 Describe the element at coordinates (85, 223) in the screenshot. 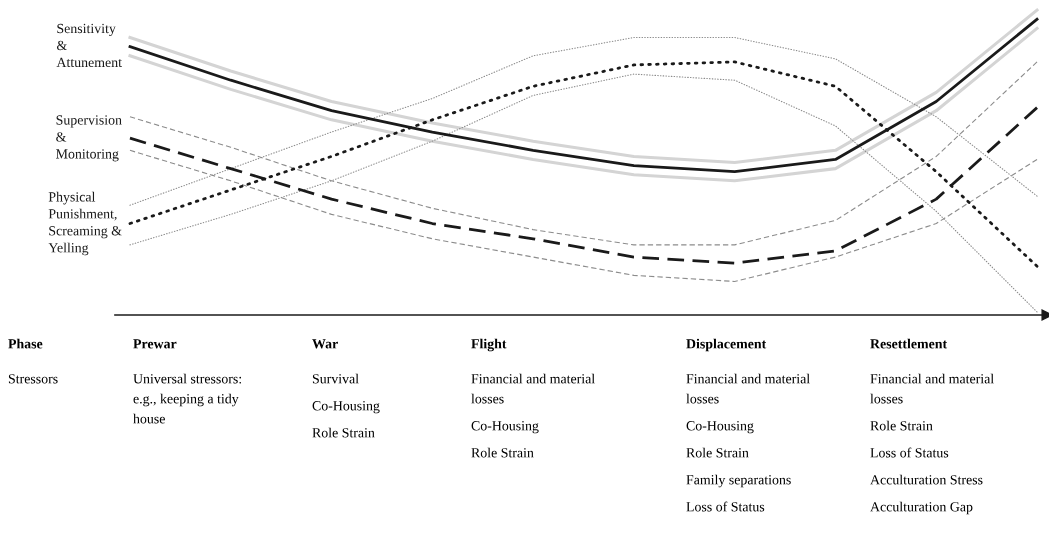

I see `series-label: Physical Punishment, Screaming & Yelling` at that location.